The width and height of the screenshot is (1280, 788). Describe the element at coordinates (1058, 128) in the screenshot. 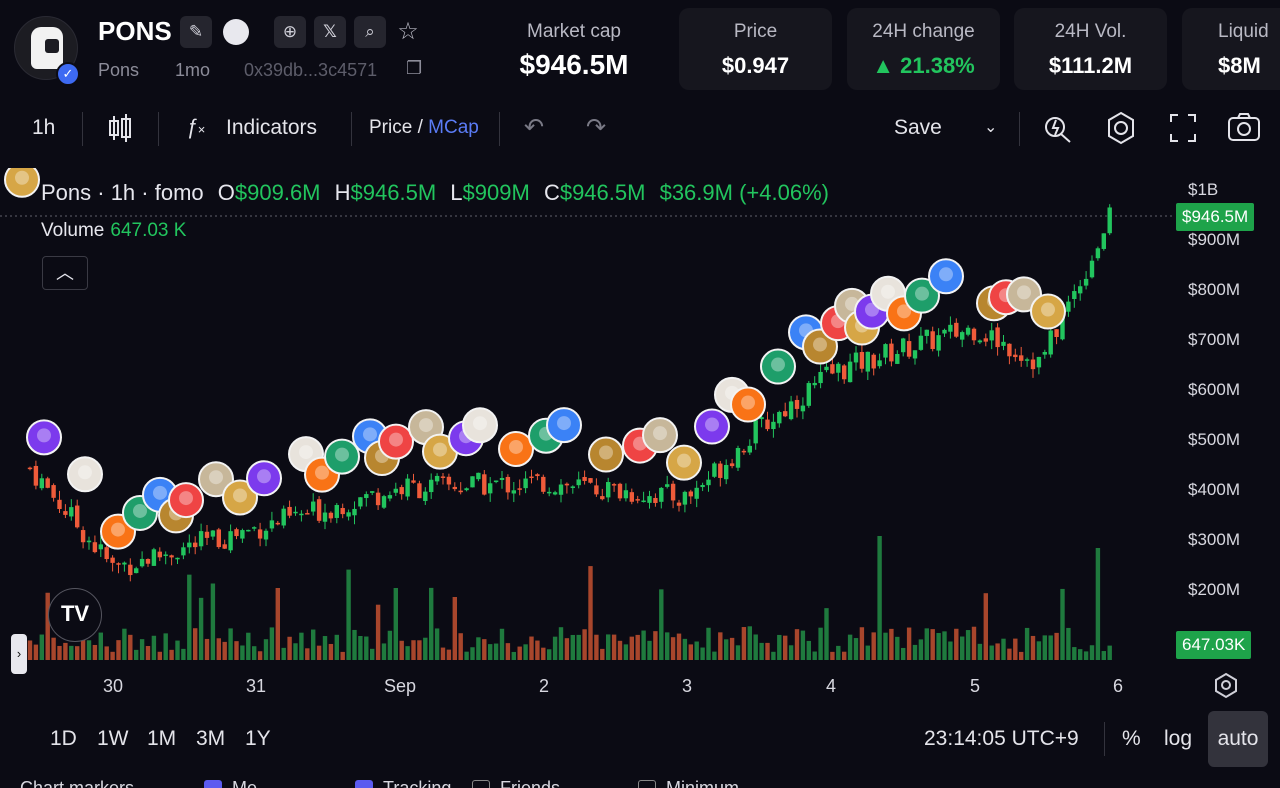

I see `quick-search-icon` at that location.